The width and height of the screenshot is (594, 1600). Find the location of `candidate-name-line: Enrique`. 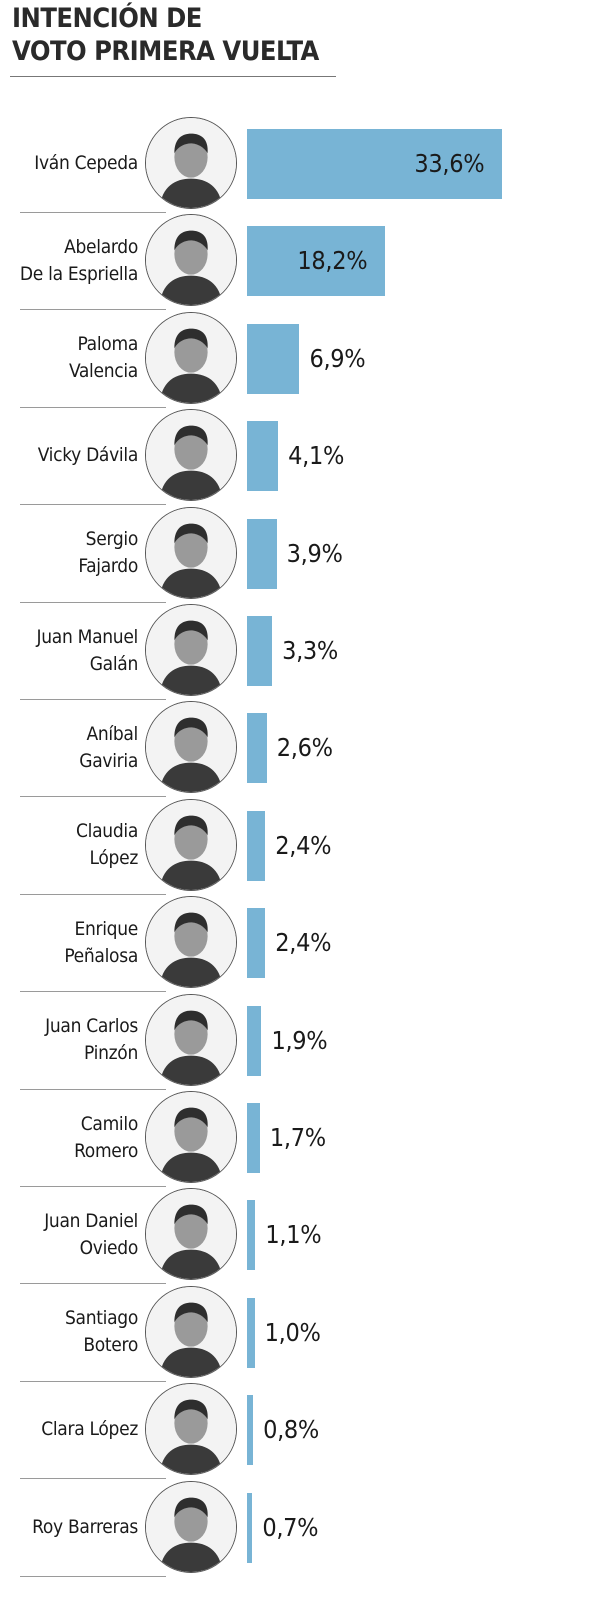

candidate-name-line: Enrique is located at coordinates (106, 928).